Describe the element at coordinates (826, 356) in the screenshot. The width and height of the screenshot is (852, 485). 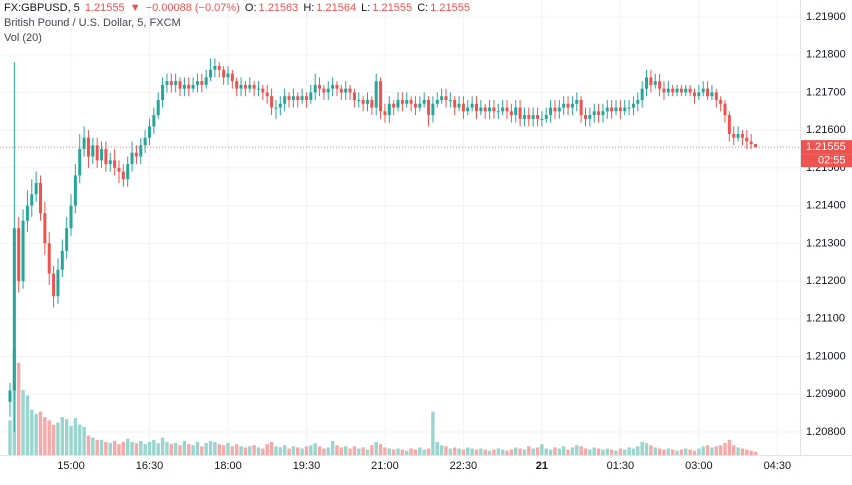
I see `y-tick-label: 1.21000` at that location.